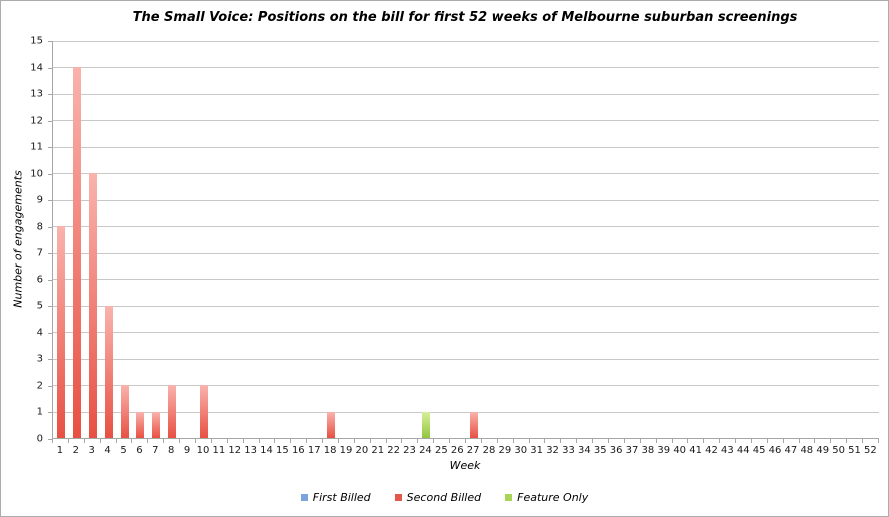 The image size is (889, 517). Describe the element at coordinates (171, 450) in the screenshot. I see `x-tick-label: 8` at that location.